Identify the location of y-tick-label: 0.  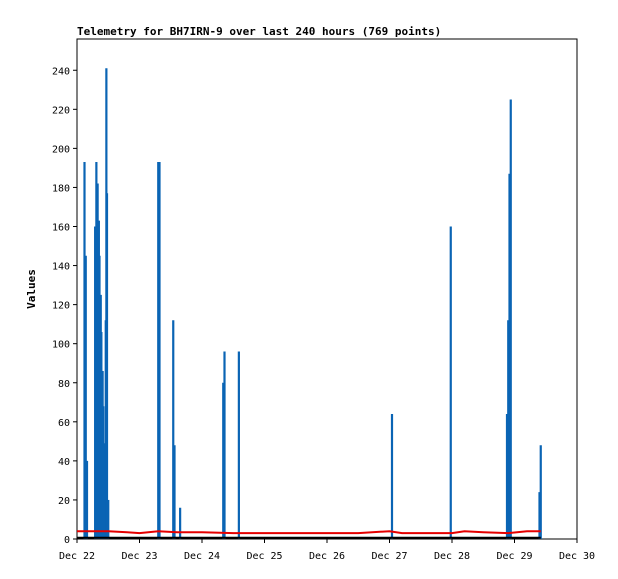
(67, 540).